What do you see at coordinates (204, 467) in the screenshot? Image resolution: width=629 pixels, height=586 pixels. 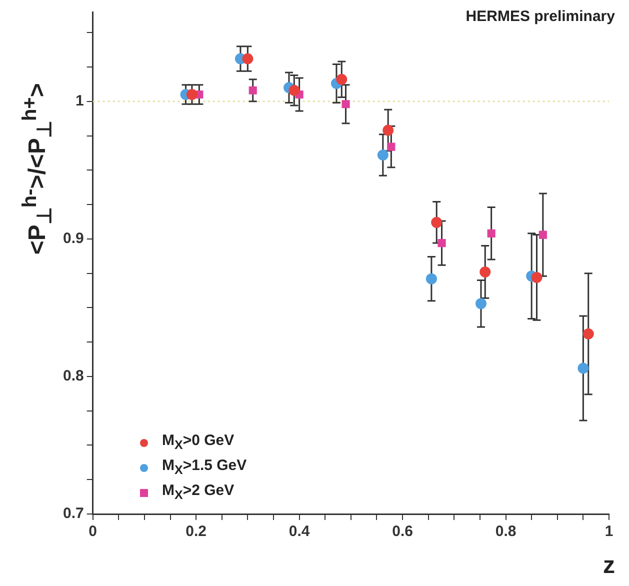 I see `legend-label: M$_{X}$>1.5 GeV` at bounding box center [204, 467].